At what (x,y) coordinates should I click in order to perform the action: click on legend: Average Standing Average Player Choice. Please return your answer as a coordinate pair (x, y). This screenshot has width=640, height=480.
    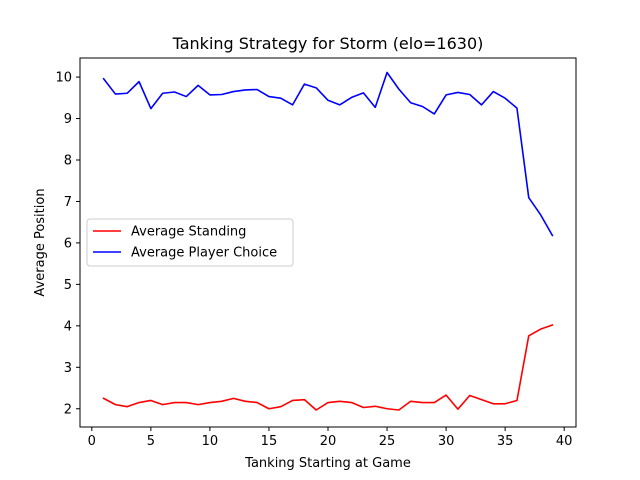
    Looking at the image, I should click on (190, 242).